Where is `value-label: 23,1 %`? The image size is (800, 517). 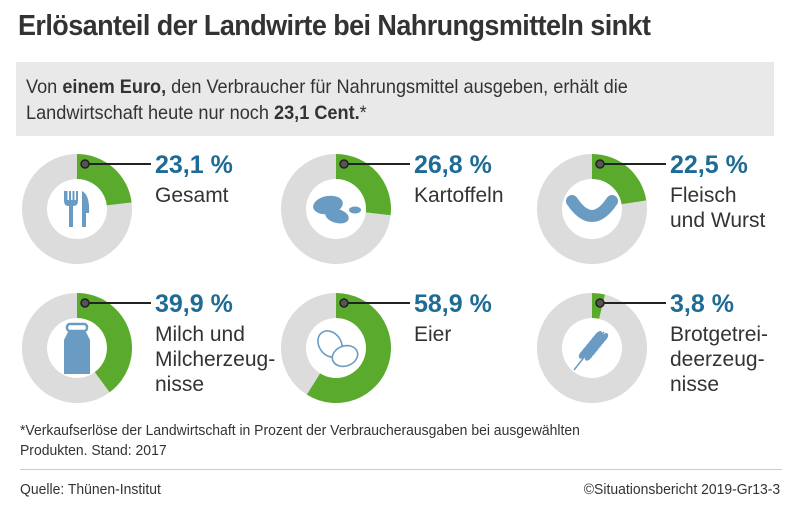
value-label: 23,1 % is located at coordinates (194, 165).